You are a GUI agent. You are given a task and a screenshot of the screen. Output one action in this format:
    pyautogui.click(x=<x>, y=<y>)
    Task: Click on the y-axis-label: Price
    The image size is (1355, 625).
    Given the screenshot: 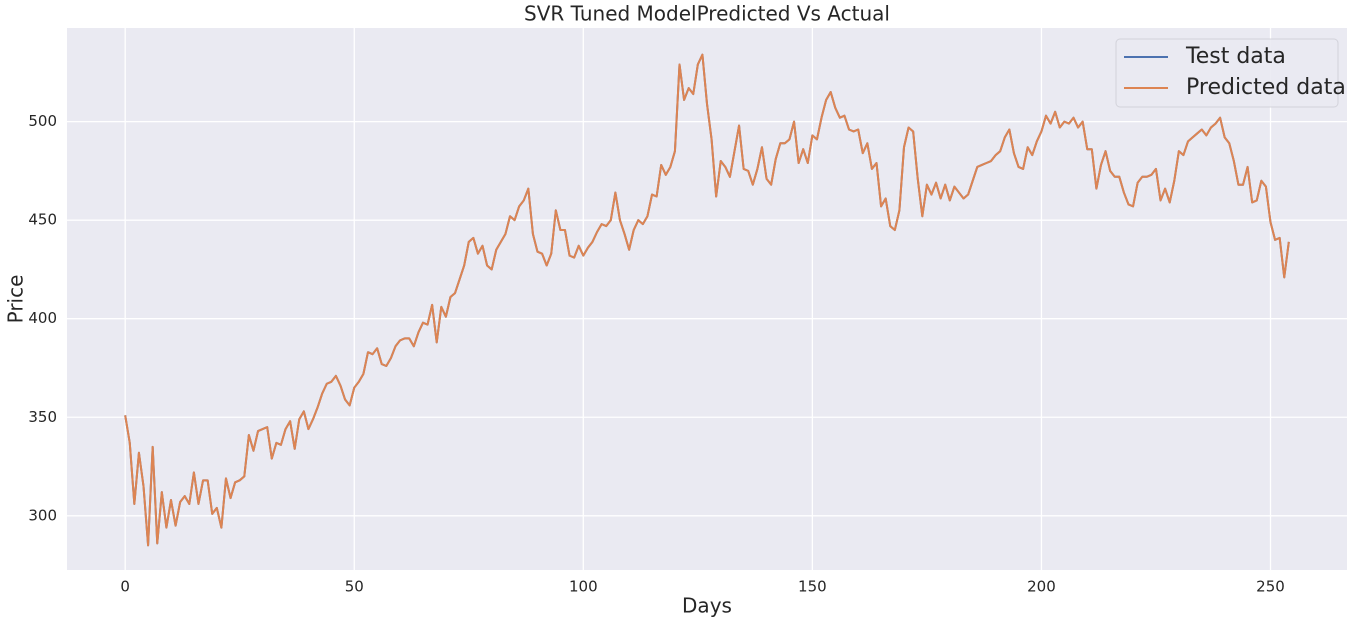 What is the action you would take?
    pyautogui.click(x=16, y=299)
    